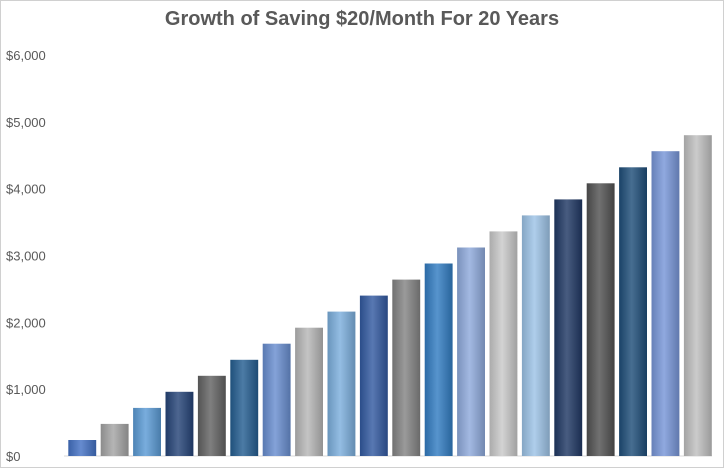 This screenshot has width=724, height=468. What do you see at coordinates (362, 19) in the screenshot?
I see `chart-title: Growth of Saving $20/Month For 20 Years` at bounding box center [362, 19].